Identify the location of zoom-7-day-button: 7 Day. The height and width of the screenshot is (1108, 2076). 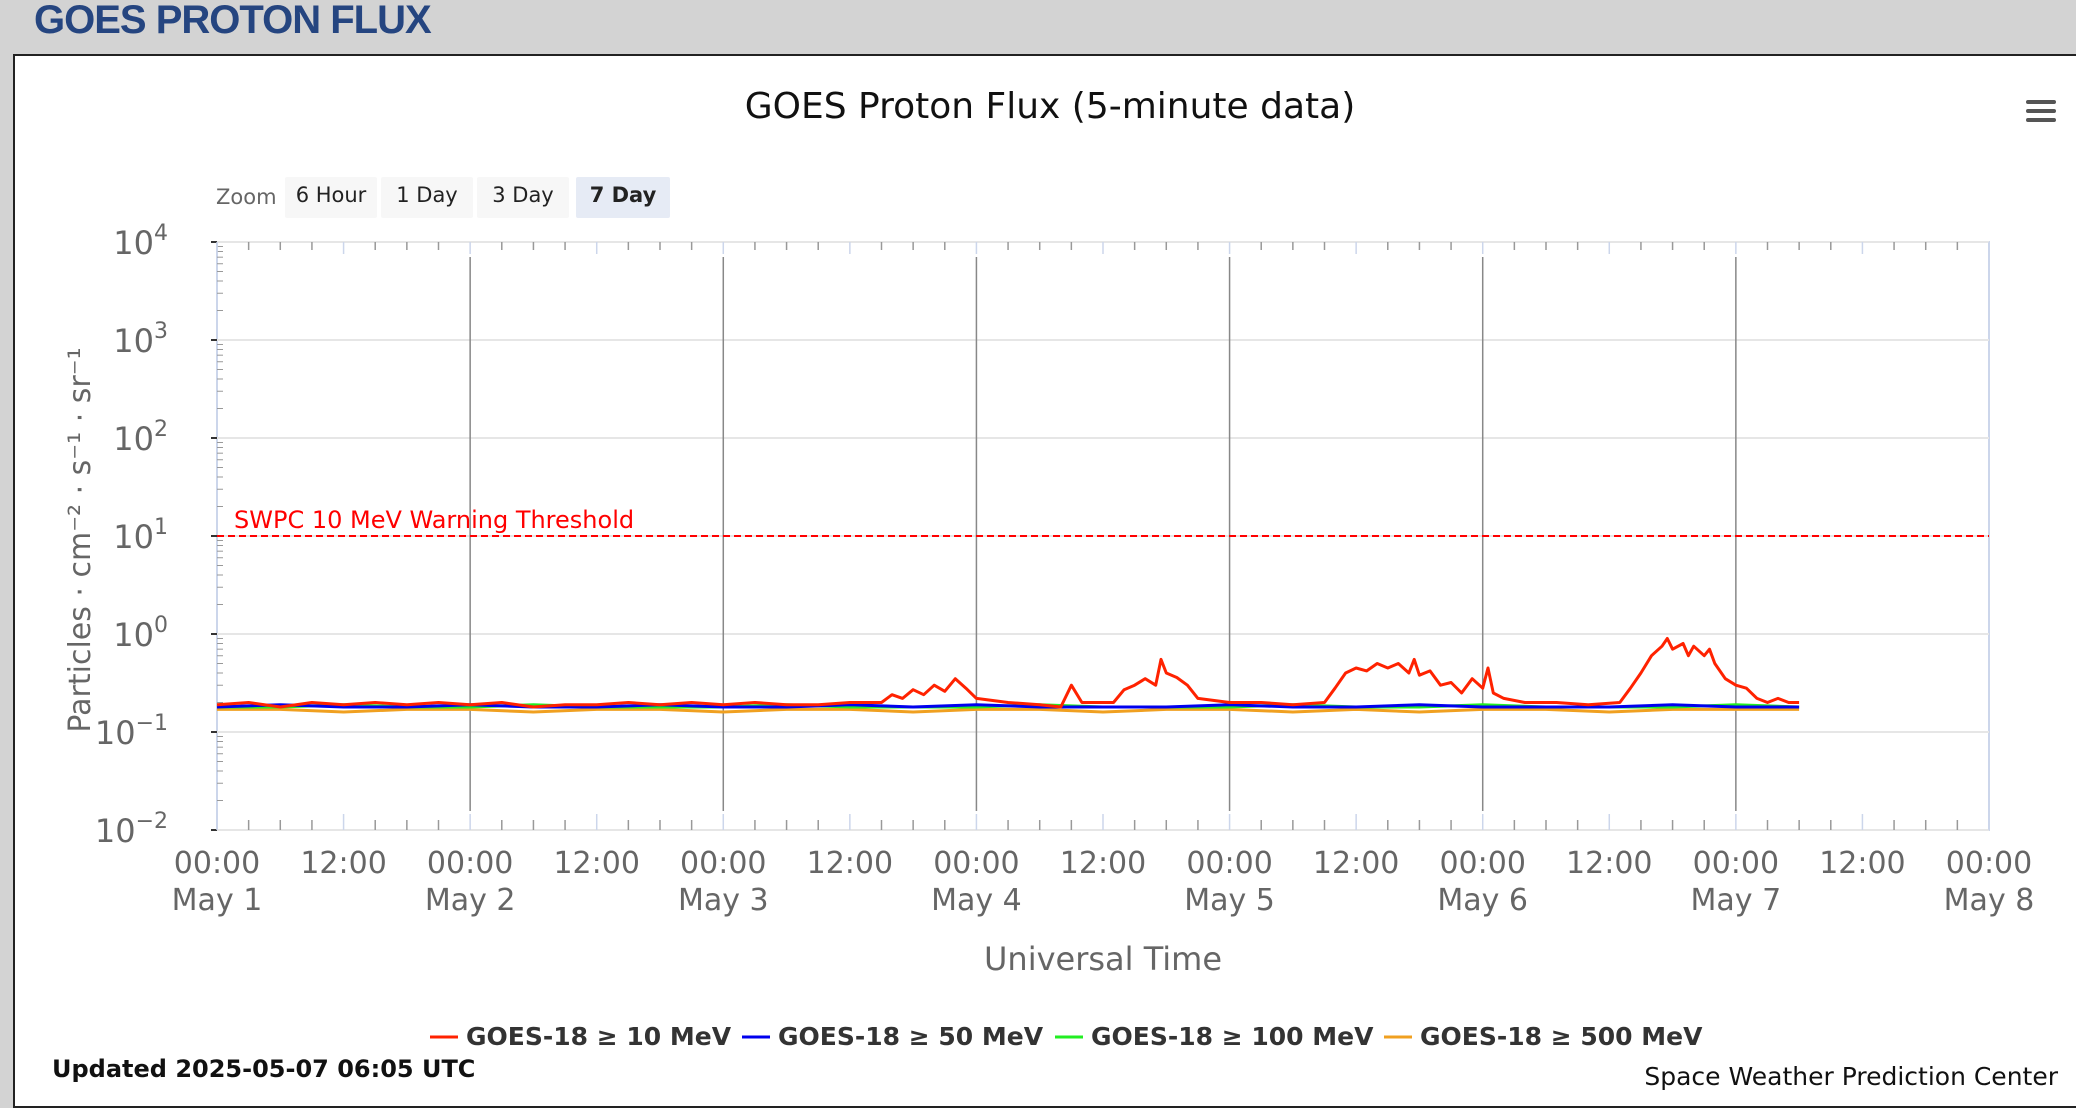
(623, 197).